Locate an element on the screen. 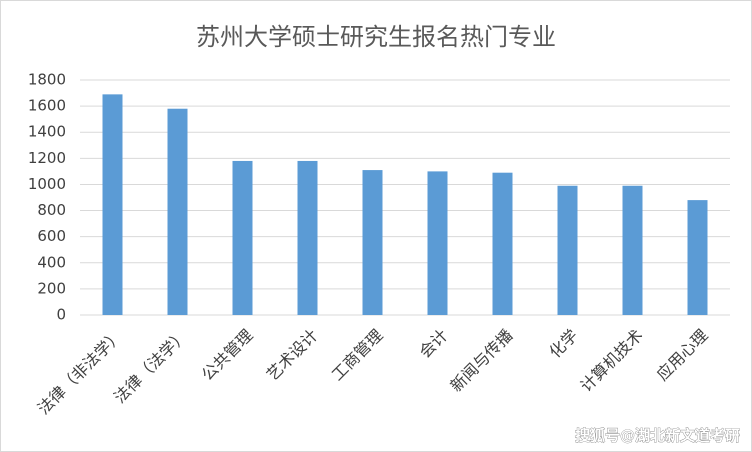 This screenshot has height=452, width=752. y-tick-label: 1800 is located at coordinates (47, 80).